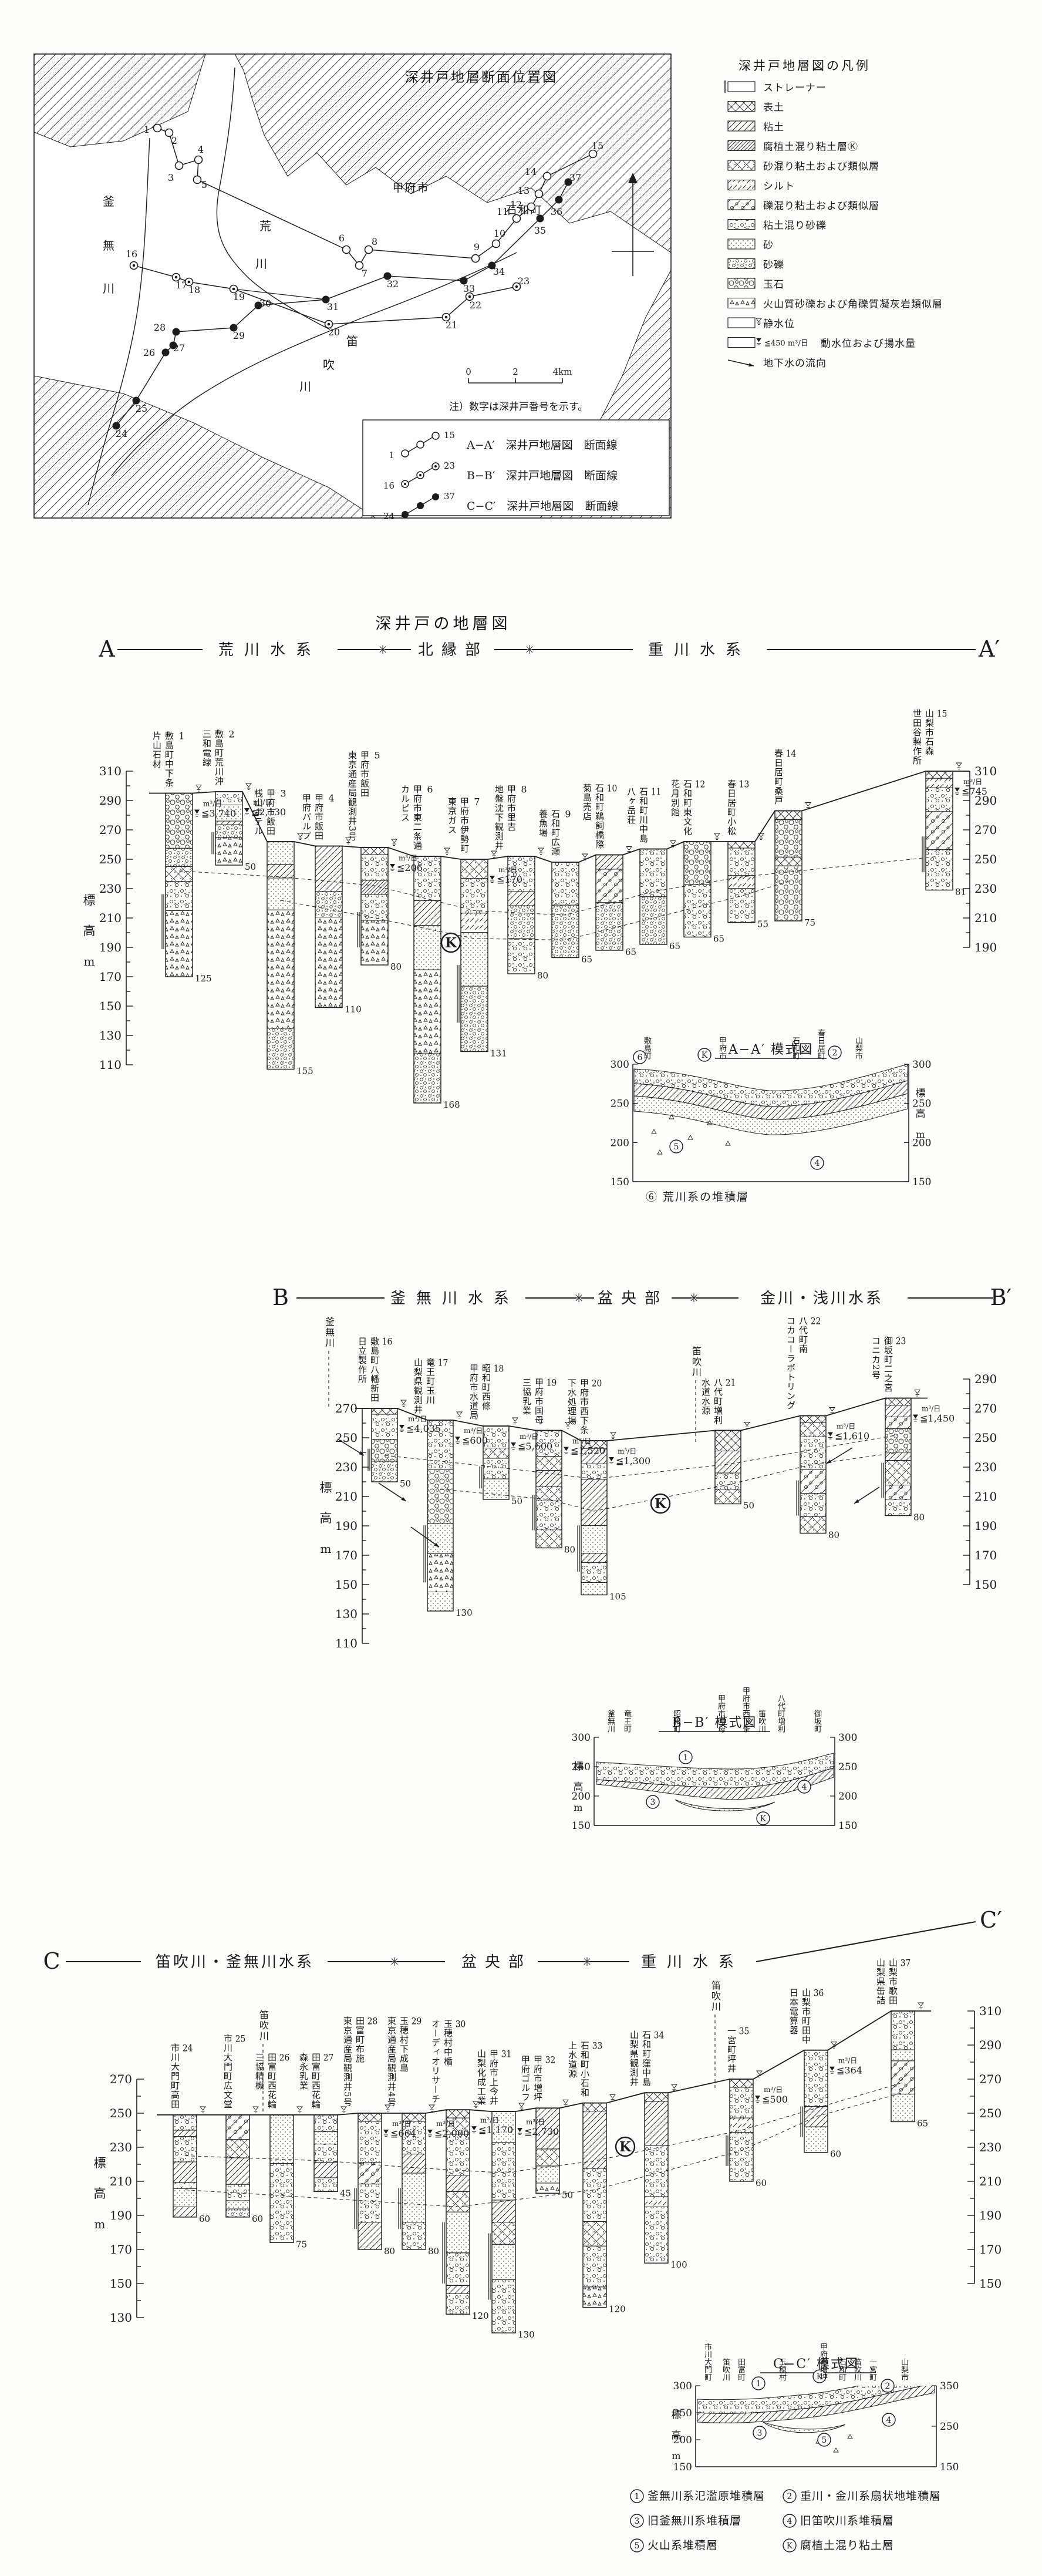  Describe the element at coordinates (581, 1738) in the screenshot. I see `svg-text: 300` at that location.